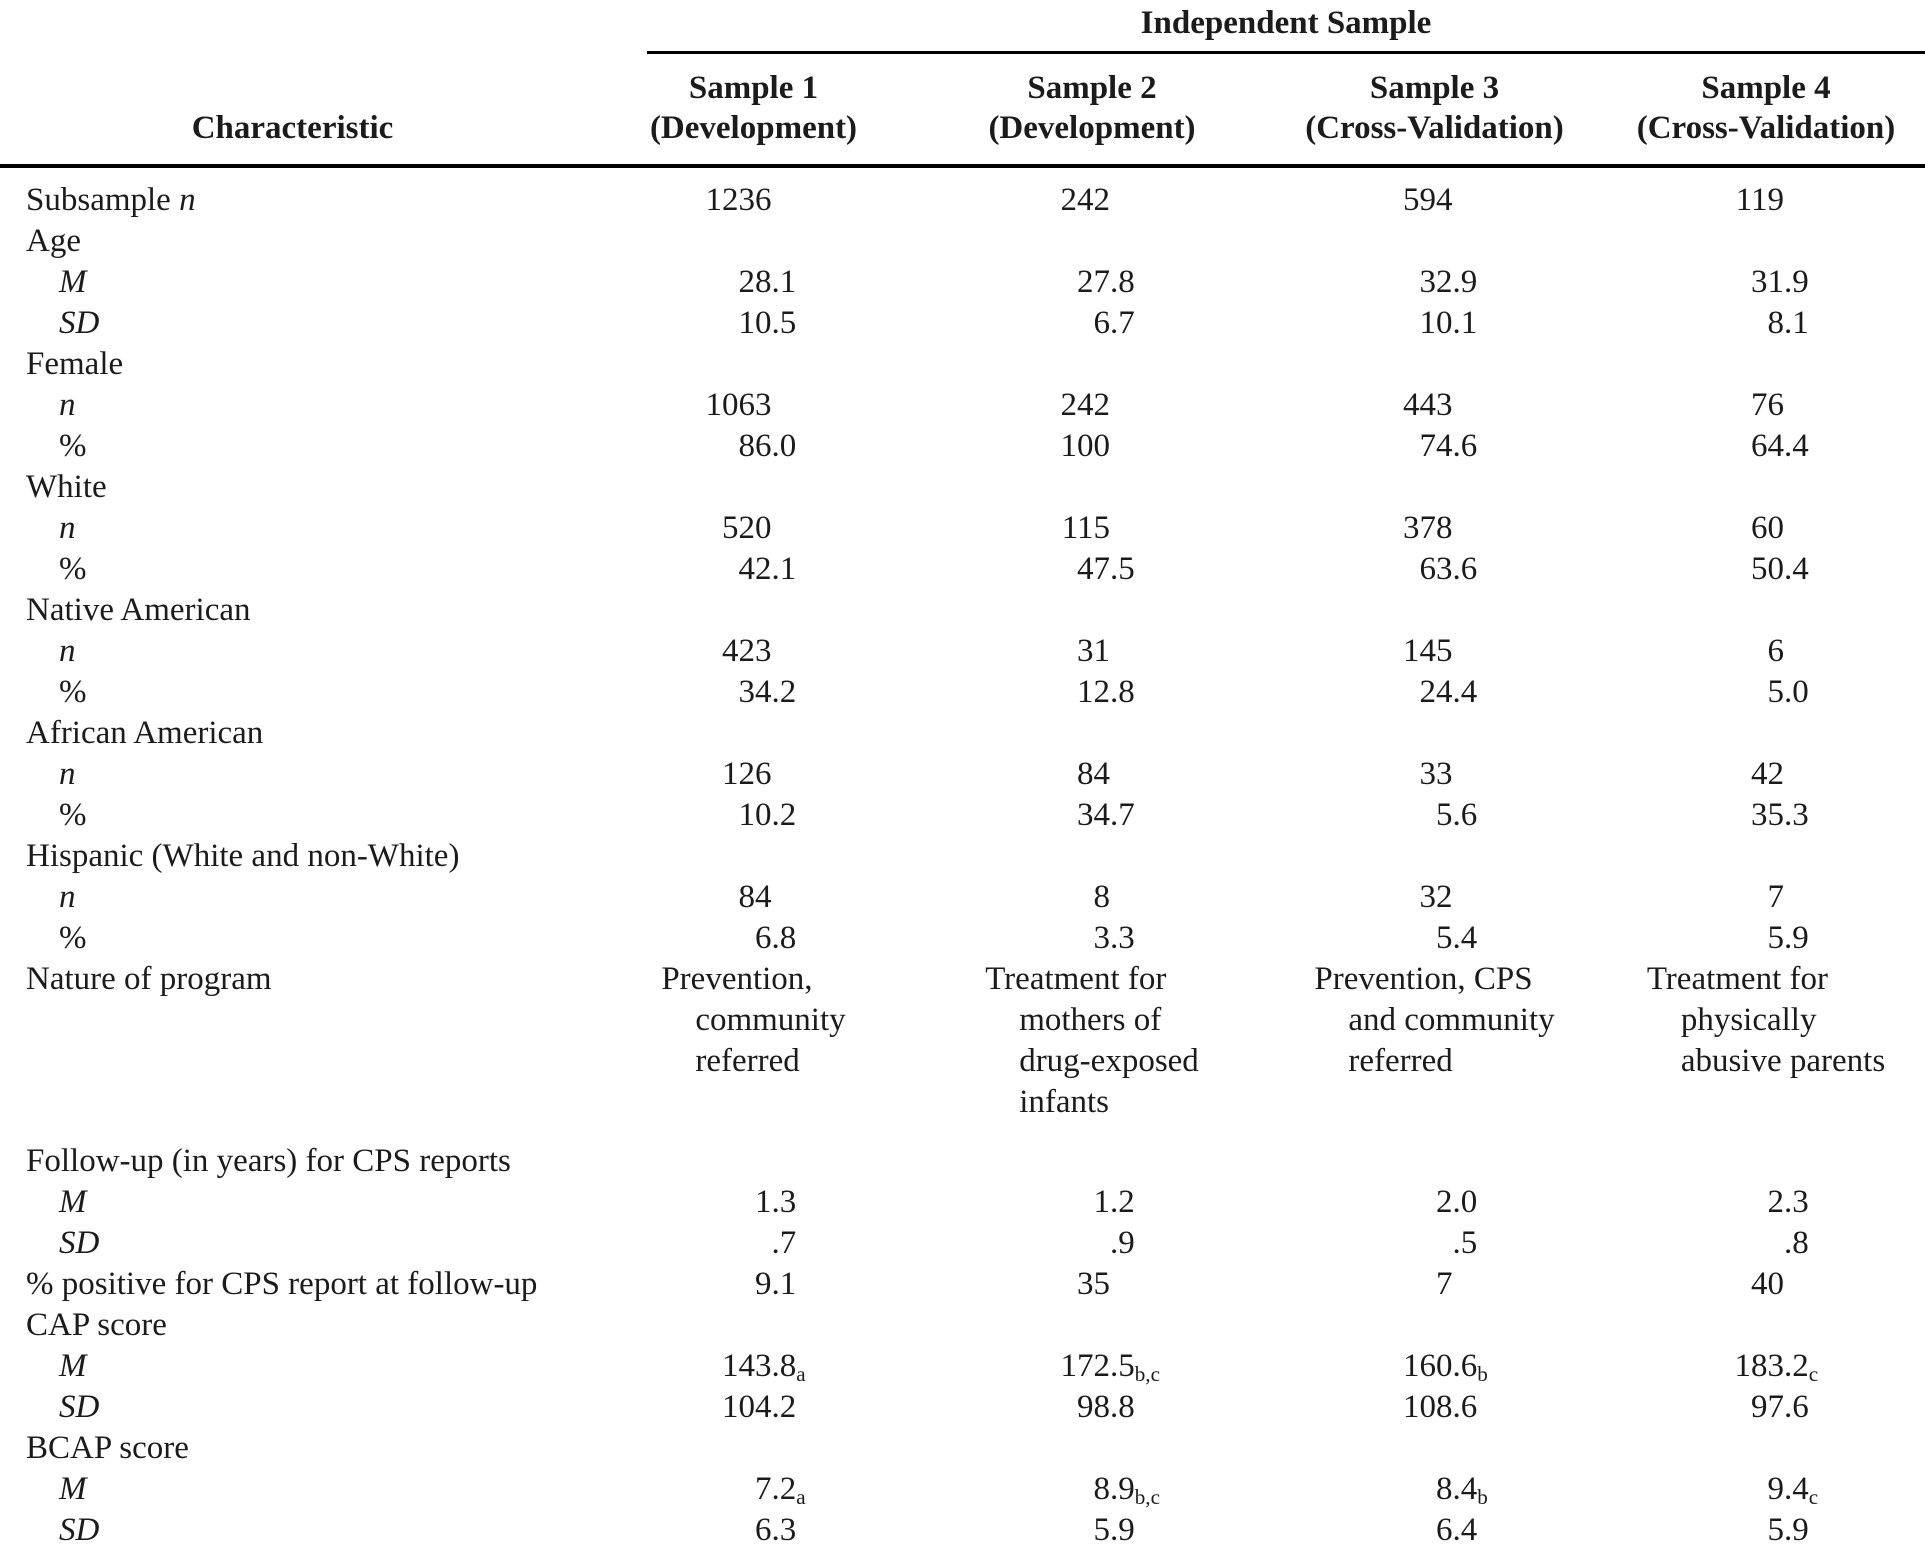  I want to click on value-cell: 31, so click(1092, 651).